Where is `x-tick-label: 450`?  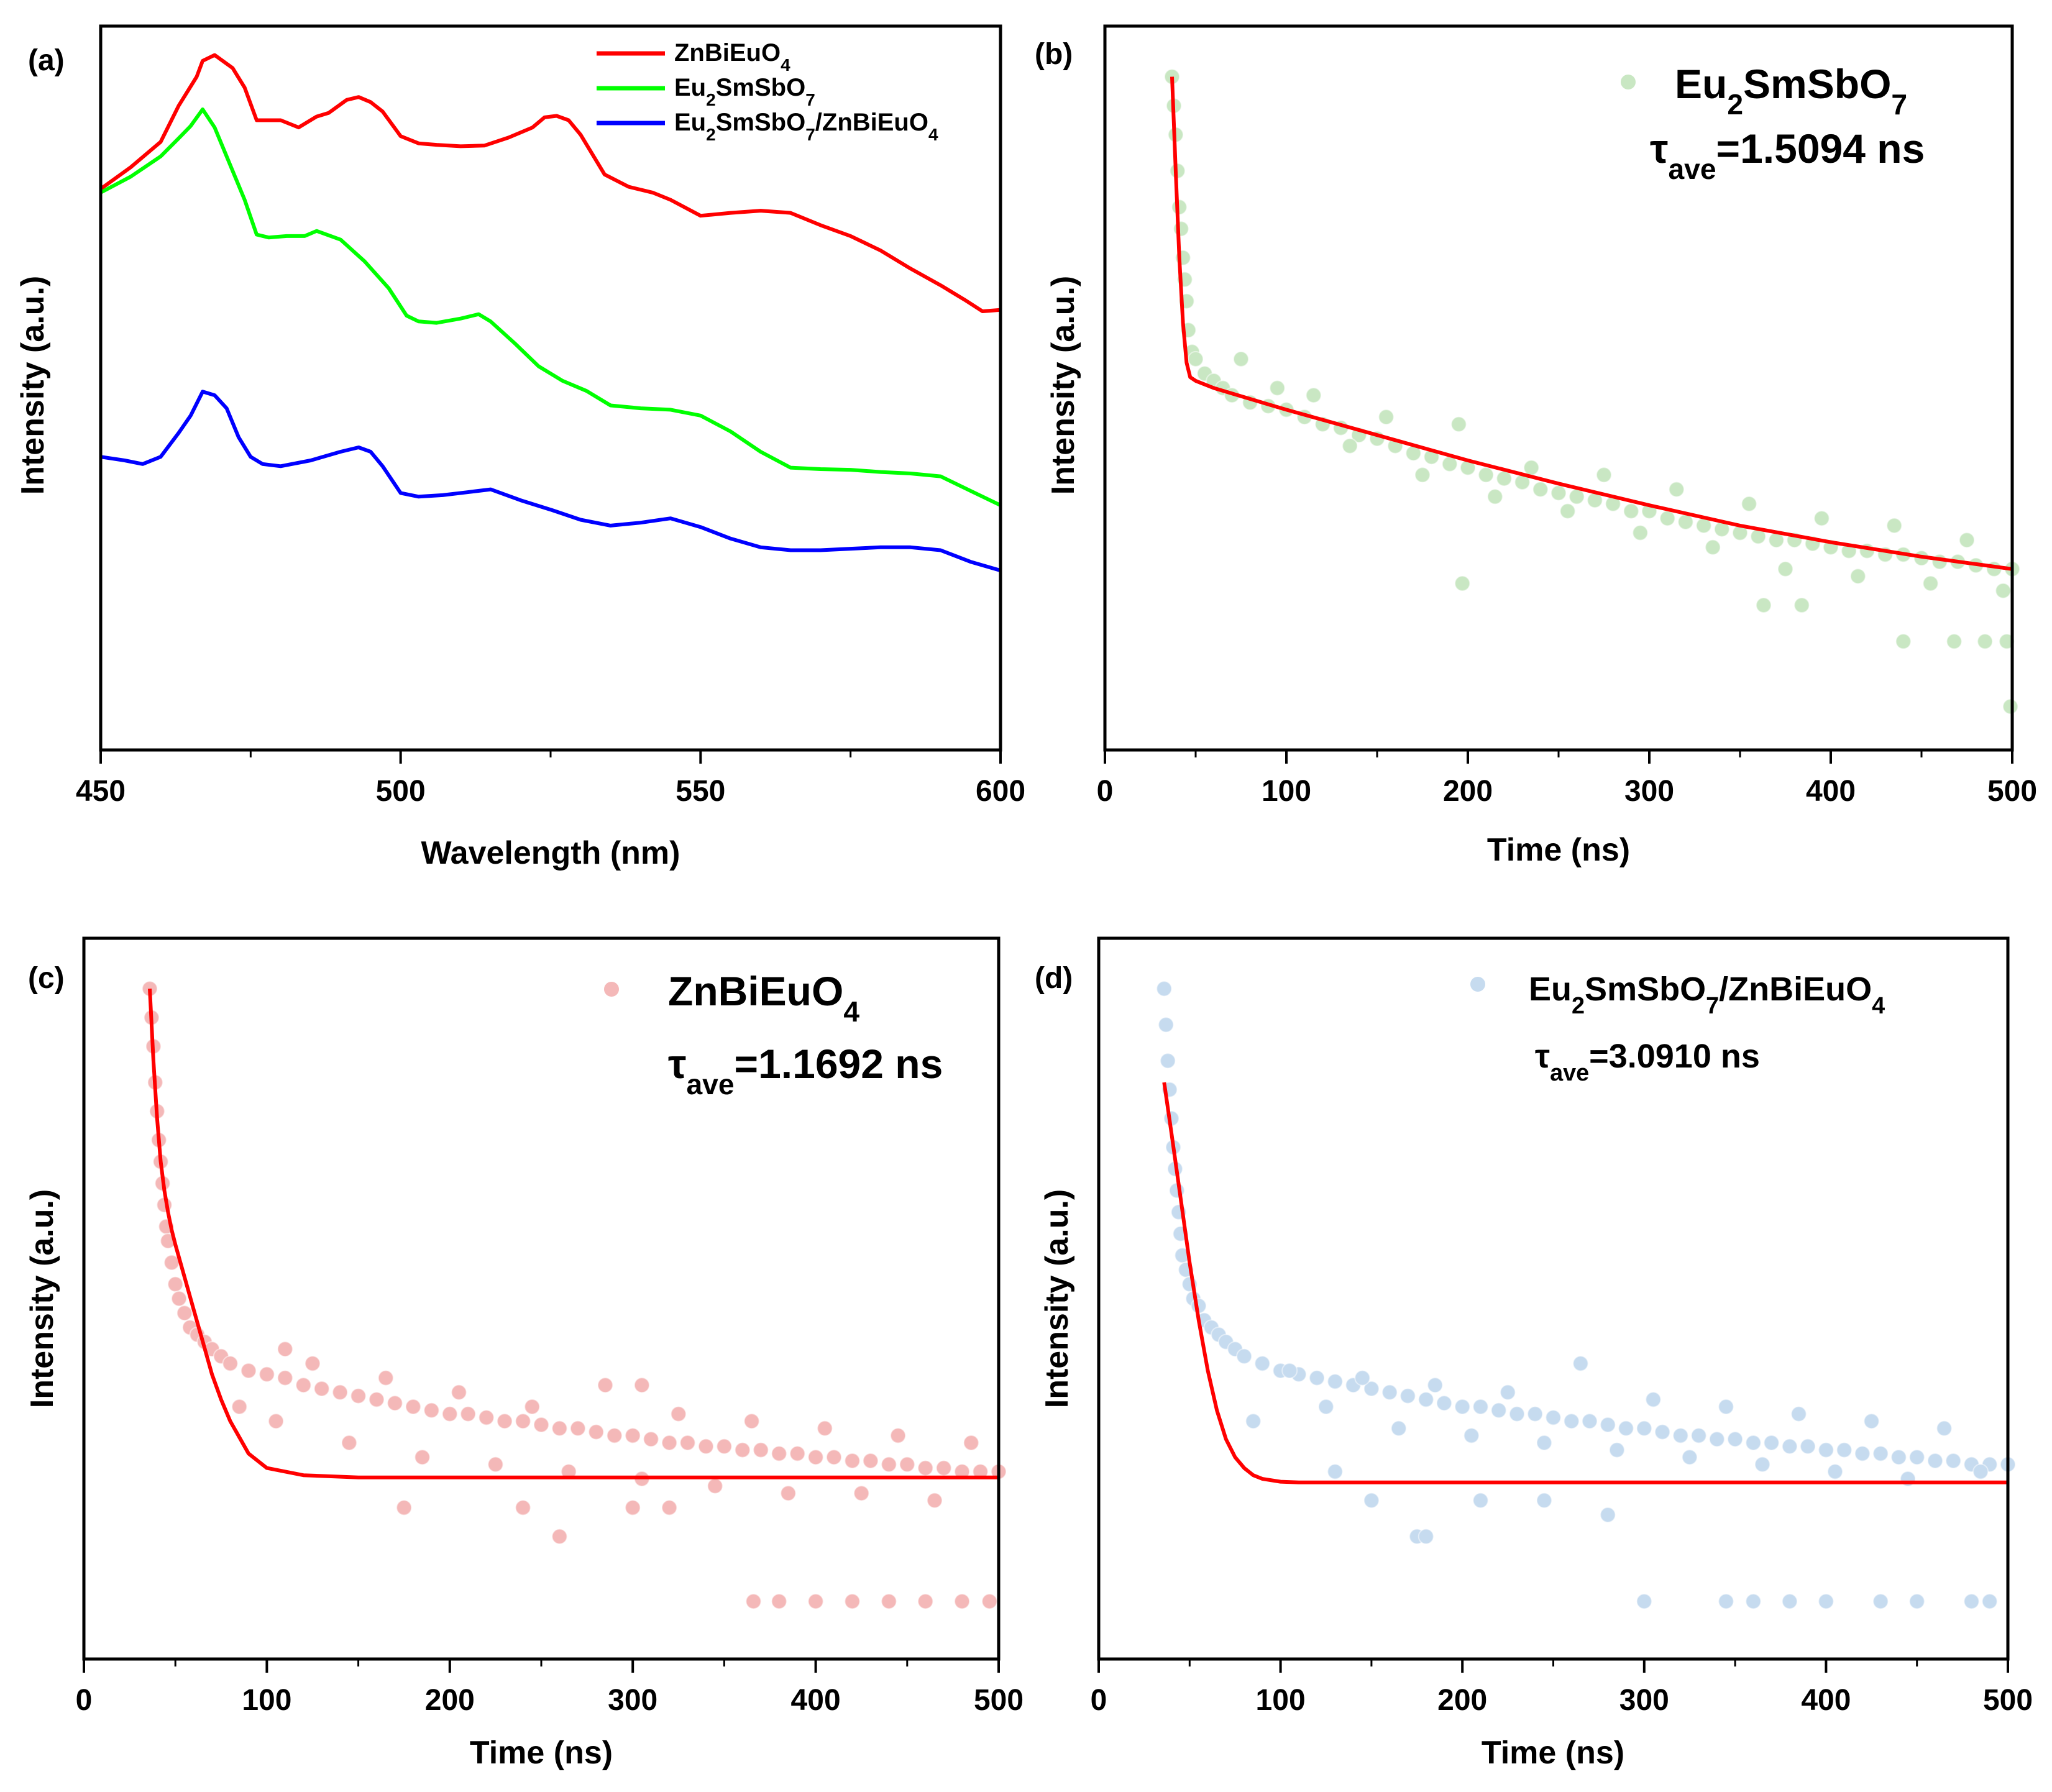 x-tick-label: 450 is located at coordinates (101, 791).